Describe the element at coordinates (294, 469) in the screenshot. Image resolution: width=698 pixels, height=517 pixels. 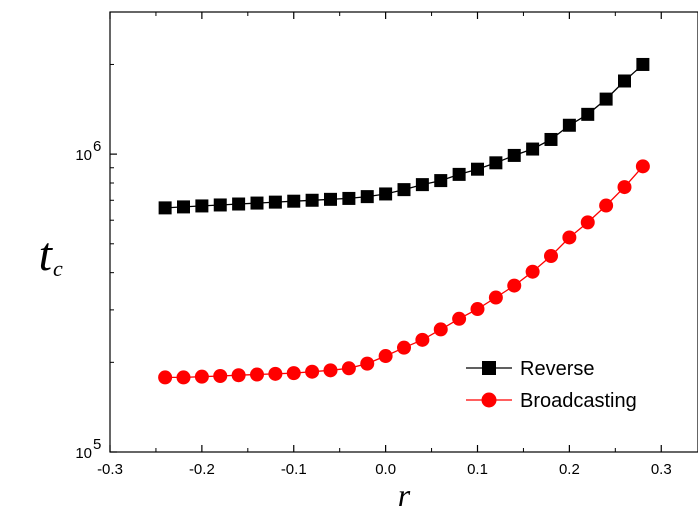
I see `x-tick-label: -0.1` at that location.